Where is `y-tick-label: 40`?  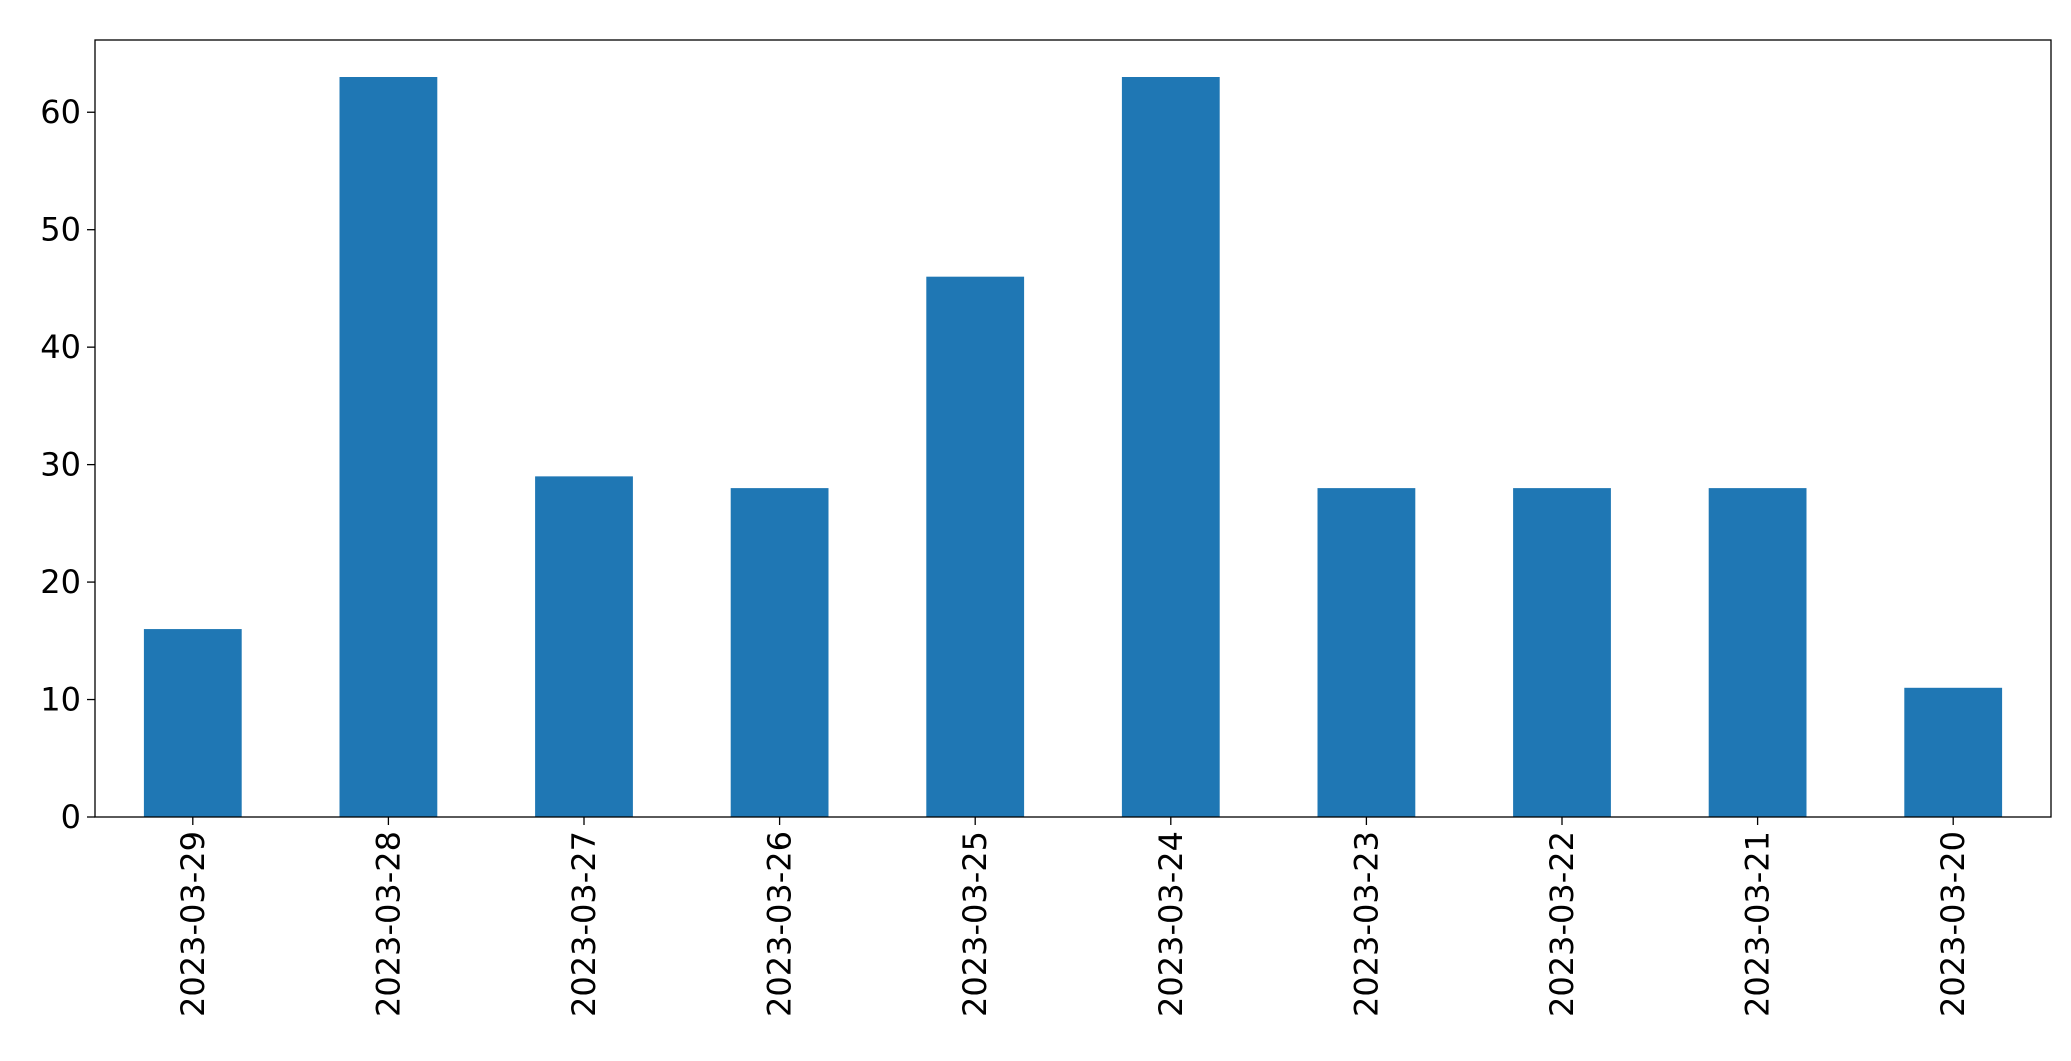 y-tick-label: 40 is located at coordinates (60, 347).